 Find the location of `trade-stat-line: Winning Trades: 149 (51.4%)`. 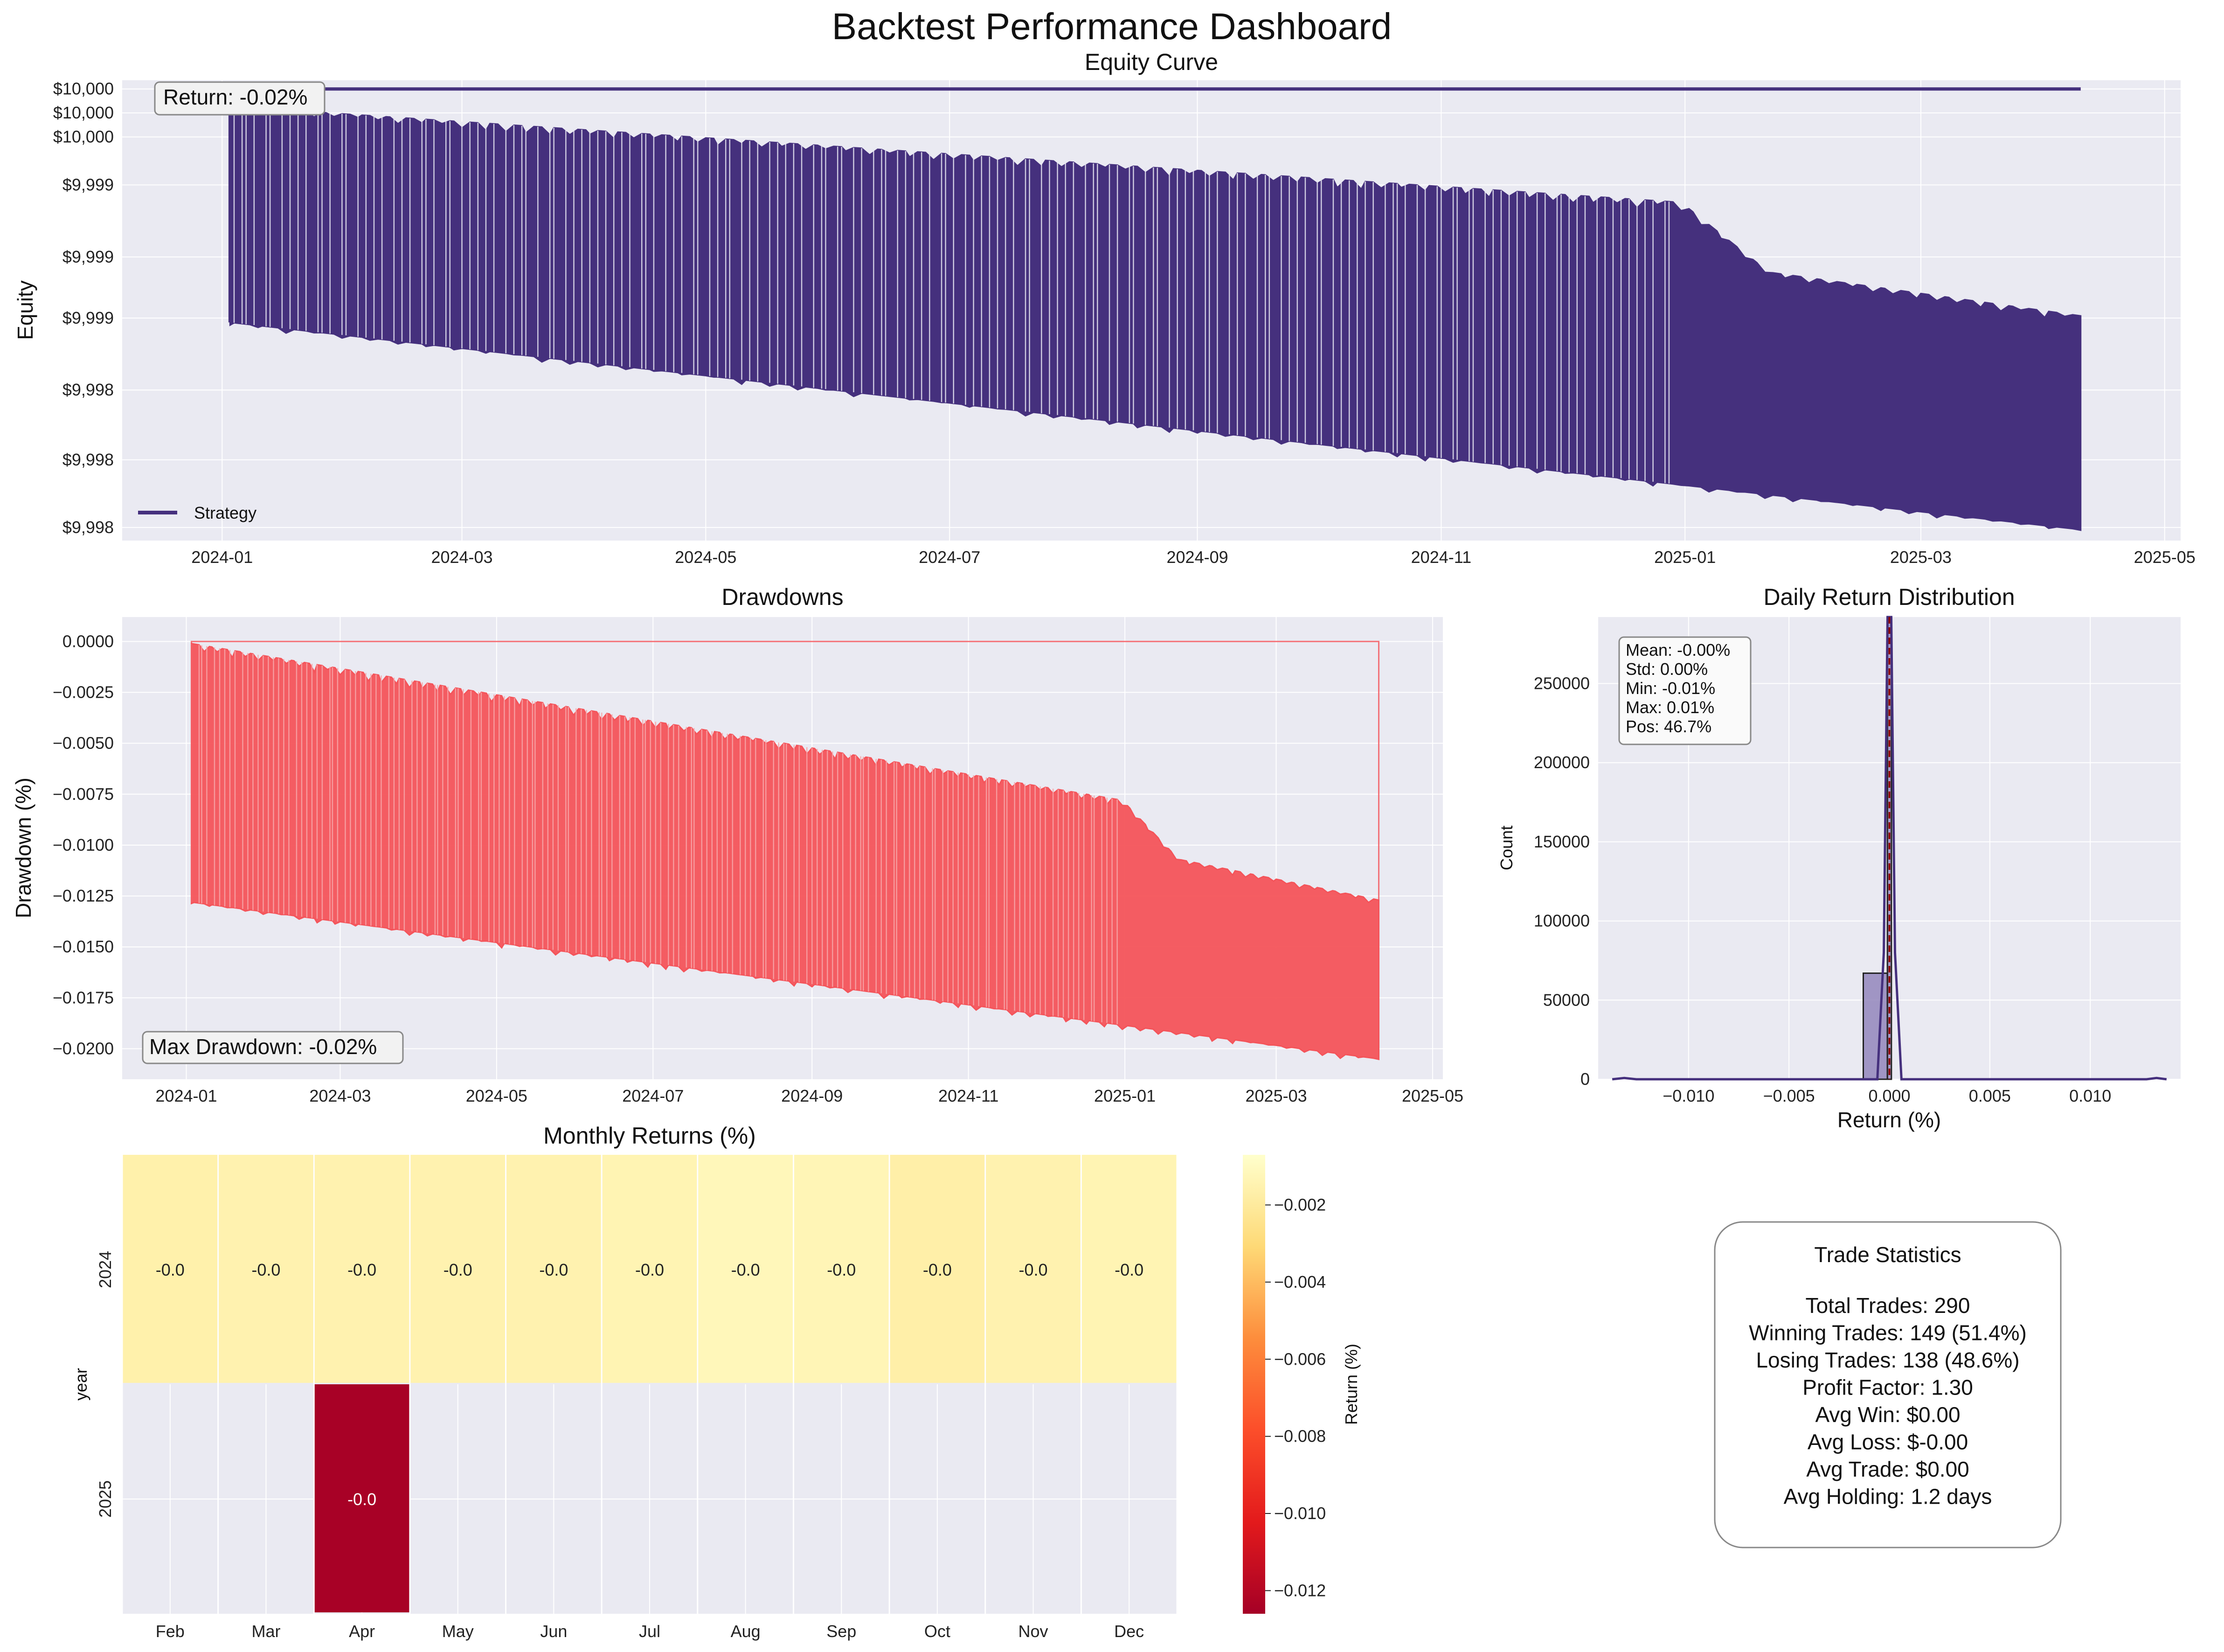

trade-stat-line: Winning Trades: 149 (51.4%) is located at coordinates (1888, 1333).